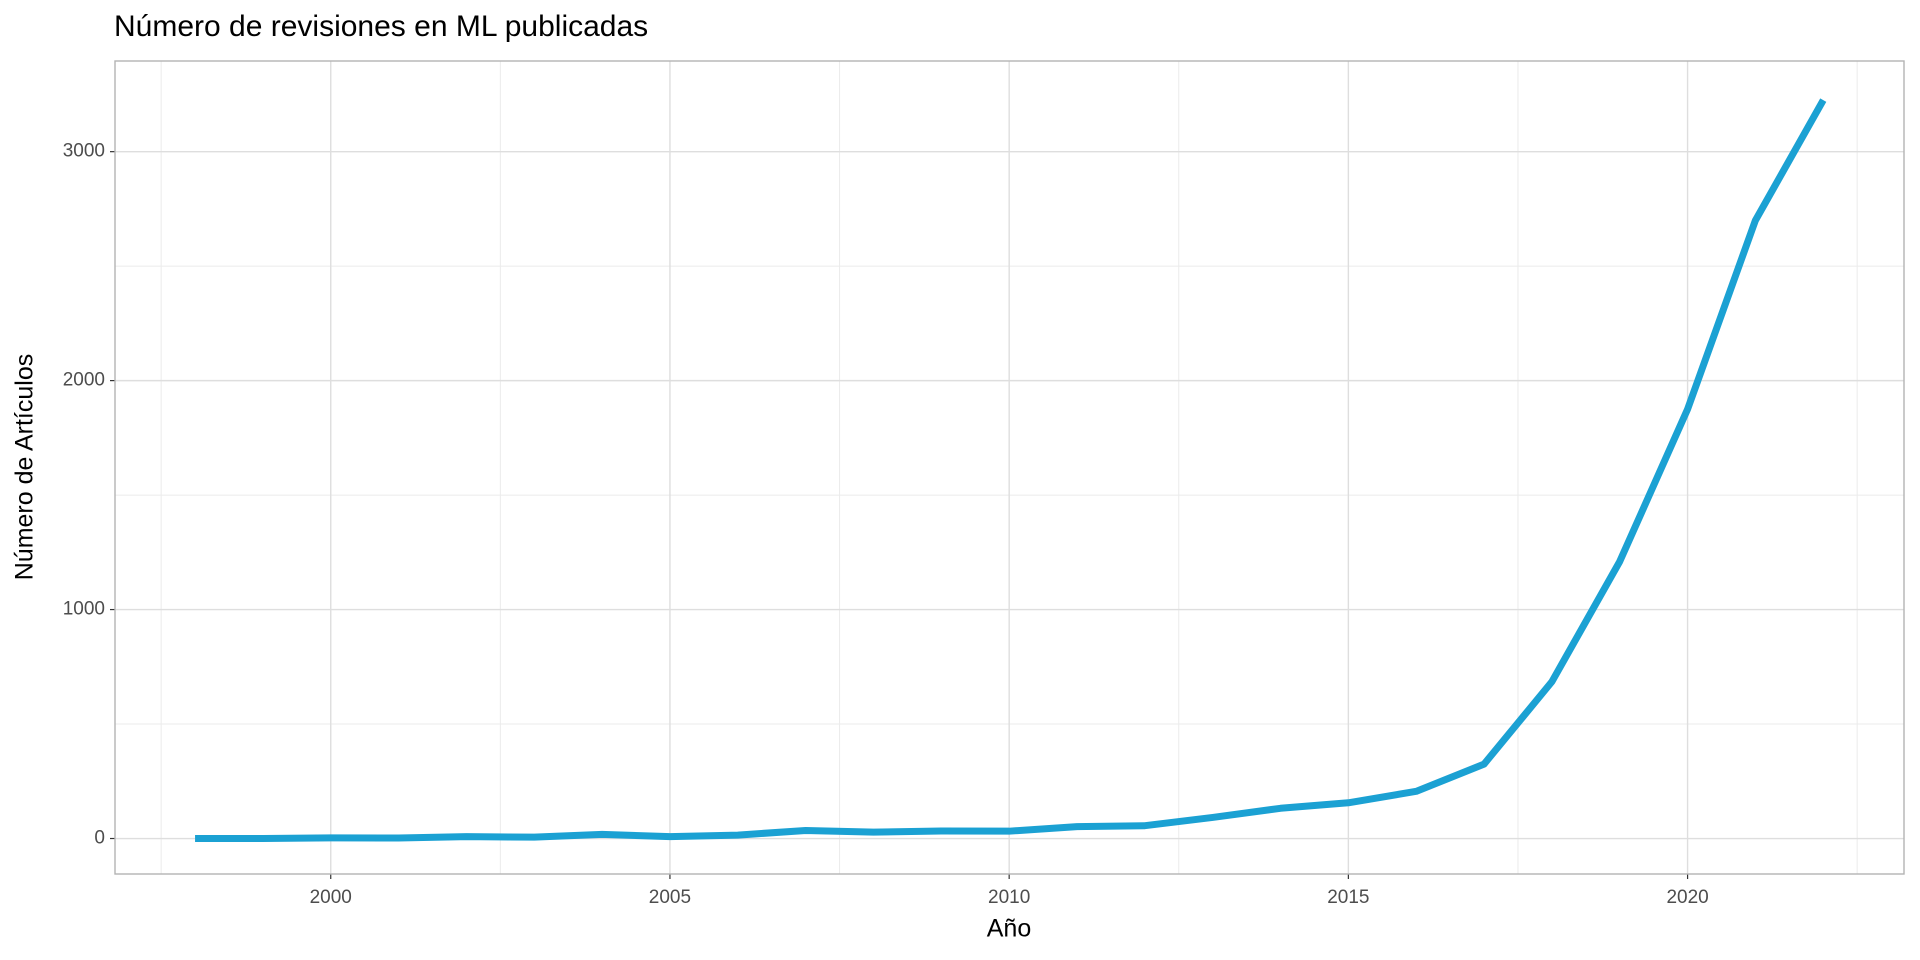  Describe the element at coordinates (1348, 897) in the screenshot. I see `x-tick-label: 2015` at that location.